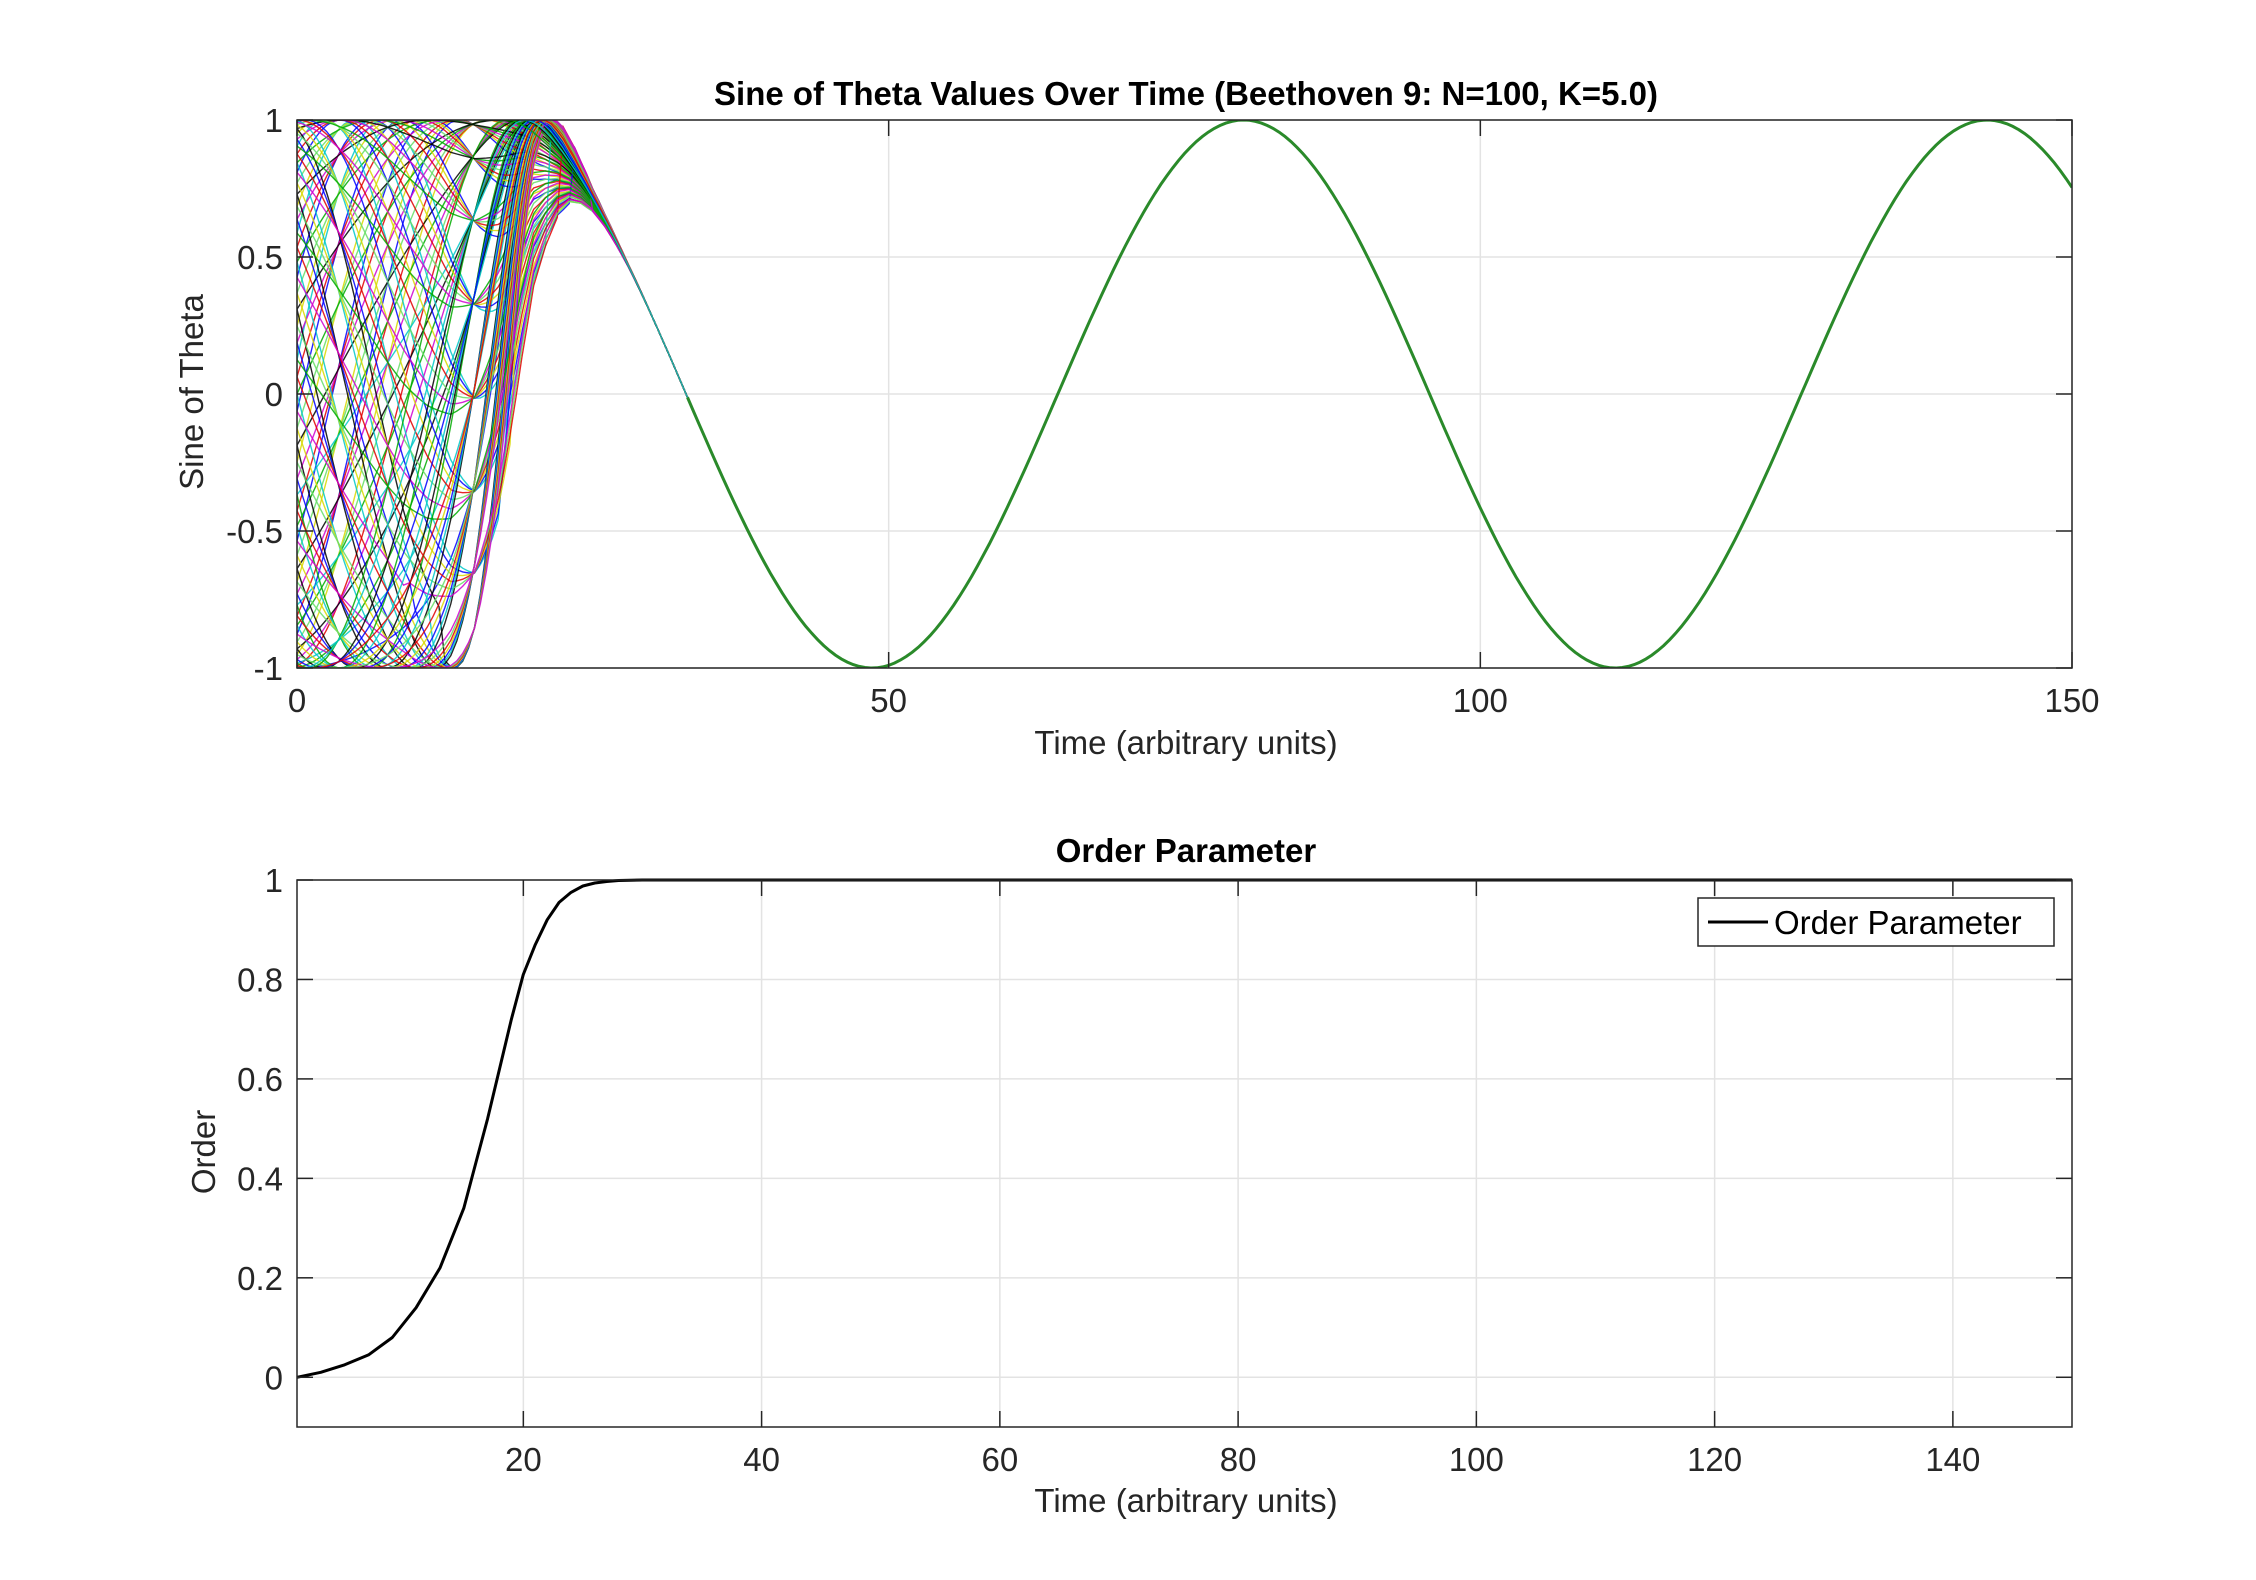 The image size is (2256, 1580). I want to click on x-tick-label: 50, so click(888, 700).